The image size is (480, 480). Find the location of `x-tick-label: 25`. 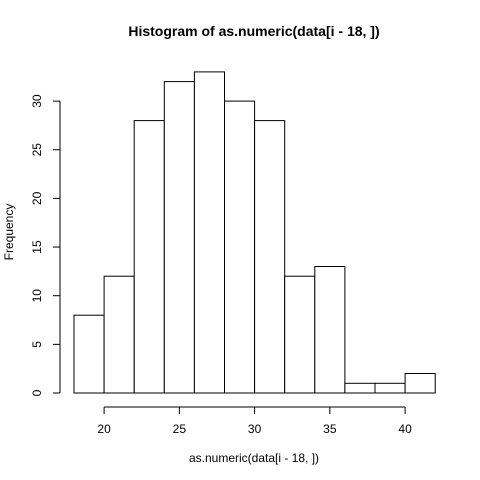

x-tick-label: 25 is located at coordinates (180, 429).